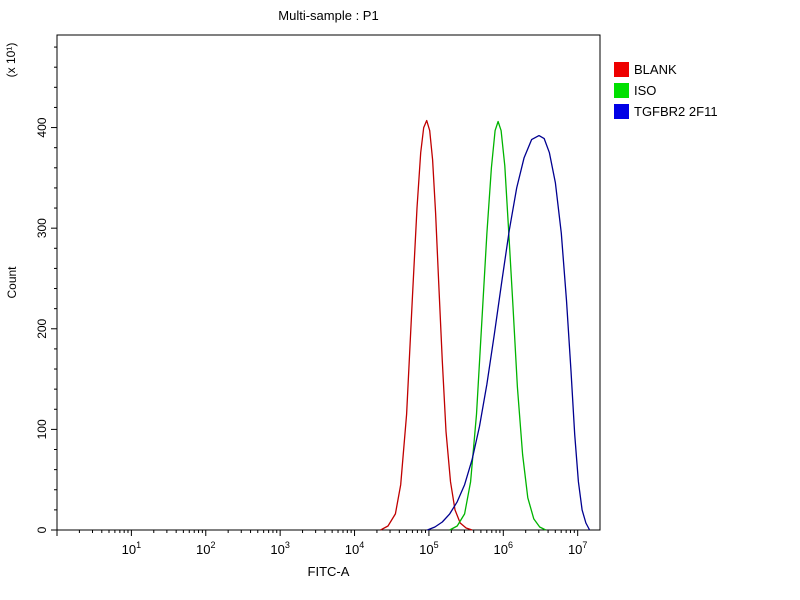 The width and height of the screenshot is (800, 600). What do you see at coordinates (621, 90) in the screenshot?
I see `legend-swatch-iso` at bounding box center [621, 90].